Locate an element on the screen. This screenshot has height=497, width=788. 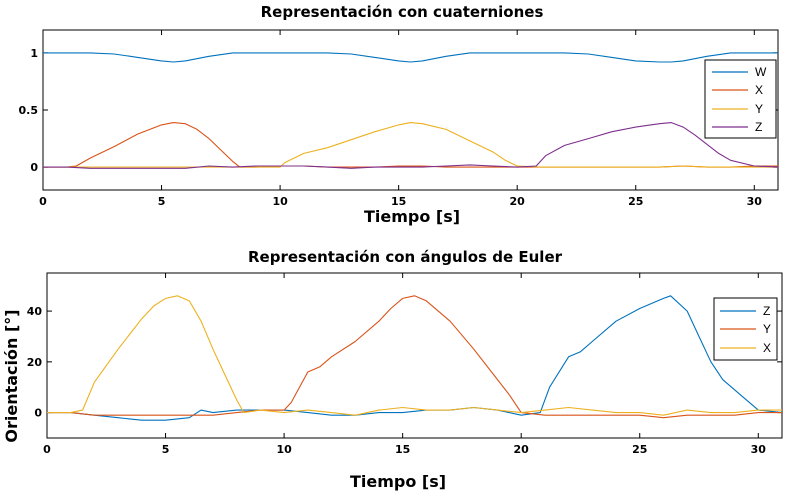
series-line-z is located at coordinates (411, 145).